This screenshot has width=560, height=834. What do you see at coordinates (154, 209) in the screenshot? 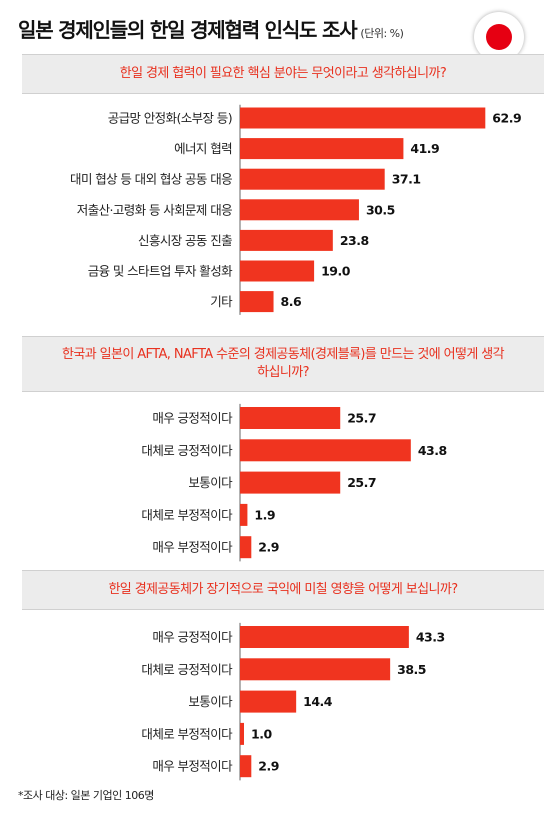
I see `category-label: 저출산·고령화 등 사회문제 대응` at bounding box center [154, 209].